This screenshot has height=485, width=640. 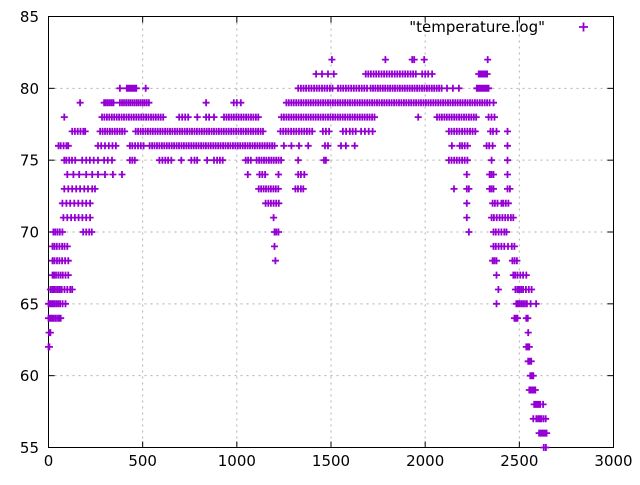 What do you see at coordinates (29, 448) in the screenshot?
I see `y-tick-label: 55` at bounding box center [29, 448].